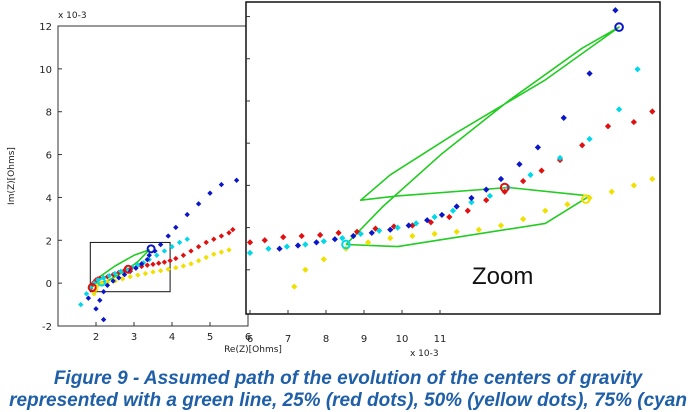 This screenshot has width=696, height=412. I want to click on zoom-x-multiplier: x 10-3, so click(424, 354).